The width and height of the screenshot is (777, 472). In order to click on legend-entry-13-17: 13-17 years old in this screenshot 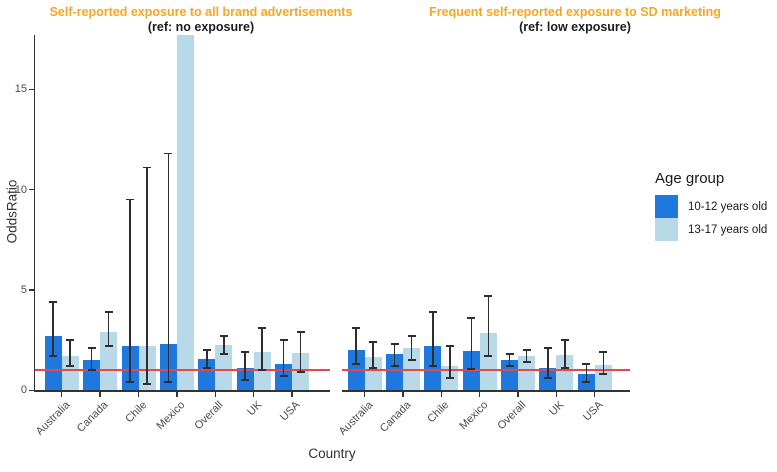, I will do `click(715, 229)`.